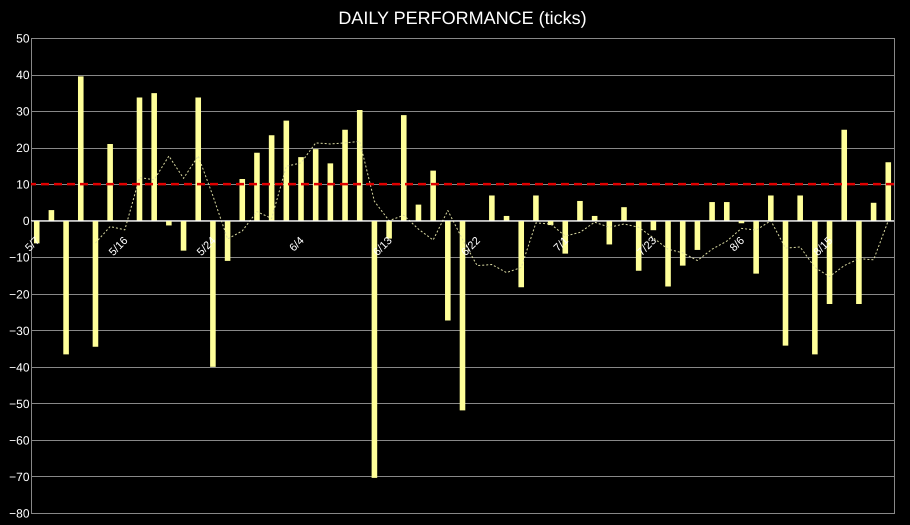 This screenshot has width=910, height=525. What do you see at coordinates (23, 111) in the screenshot?
I see `y-tick-label: 30` at bounding box center [23, 111].